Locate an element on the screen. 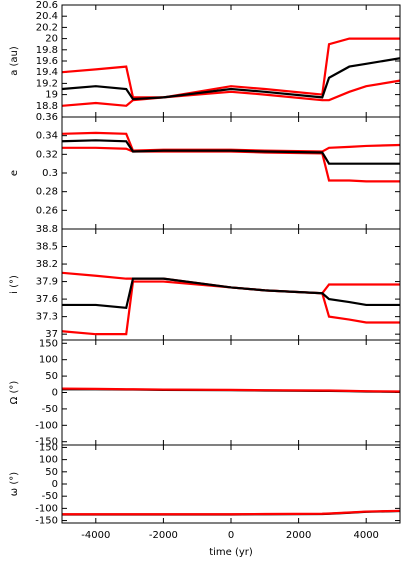  y-tick-label: 0.28 is located at coordinates (47, 192).